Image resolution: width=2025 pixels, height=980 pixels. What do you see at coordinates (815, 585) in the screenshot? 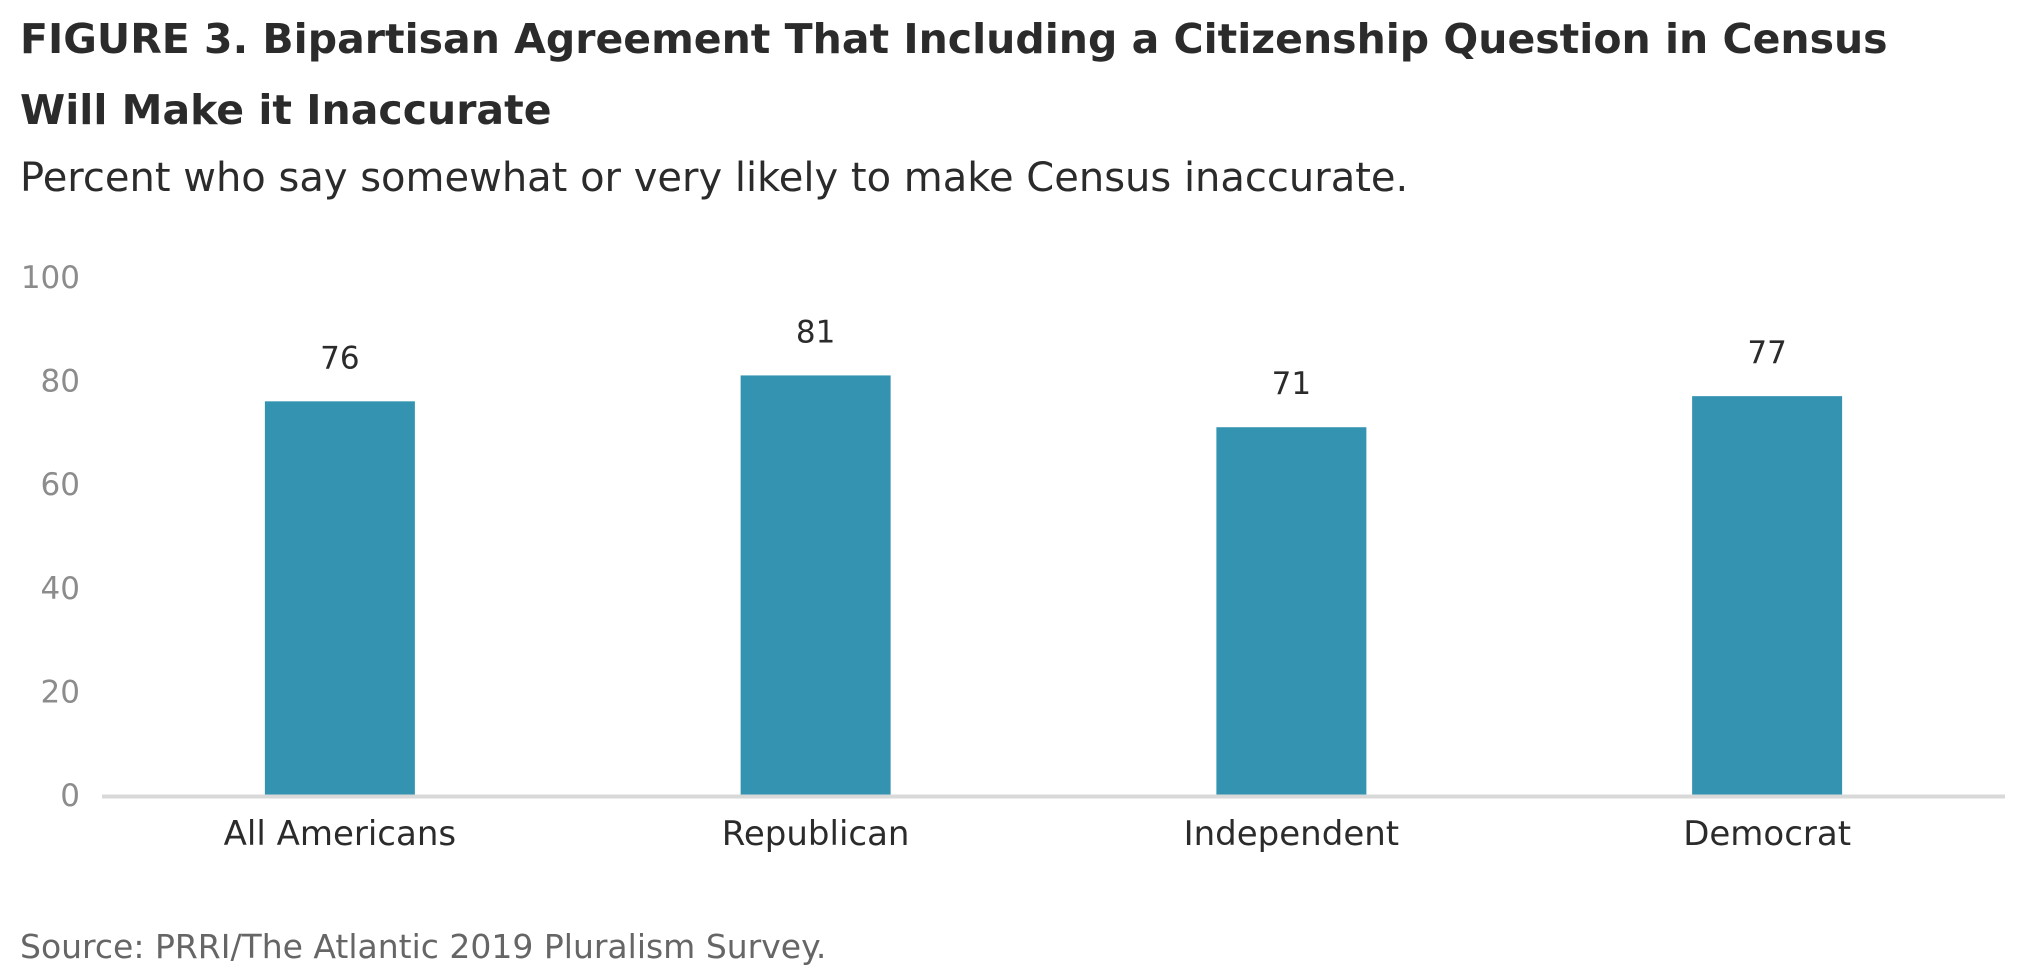
I see `bar-republican` at bounding box center [815, 585].